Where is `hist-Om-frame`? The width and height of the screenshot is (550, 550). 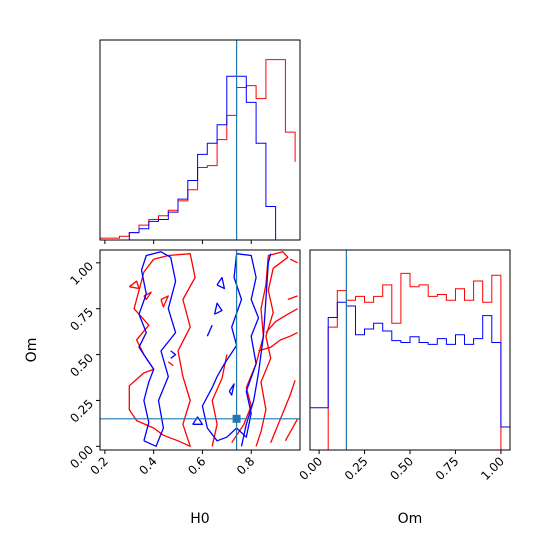 hist-Om-frame is located at coordinates (410, 350).